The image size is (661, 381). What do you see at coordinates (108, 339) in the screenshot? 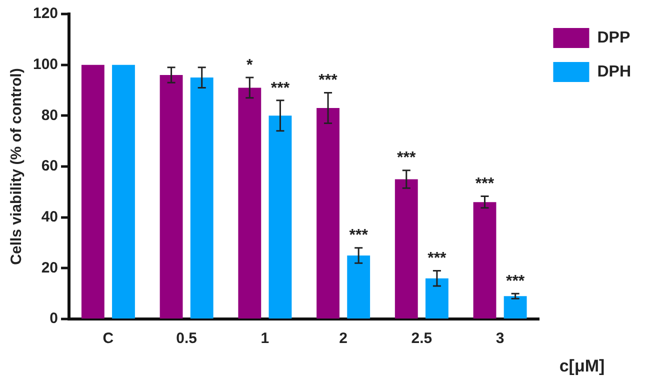
I see `x-tick-label: C` at bounding box center [108, 339].